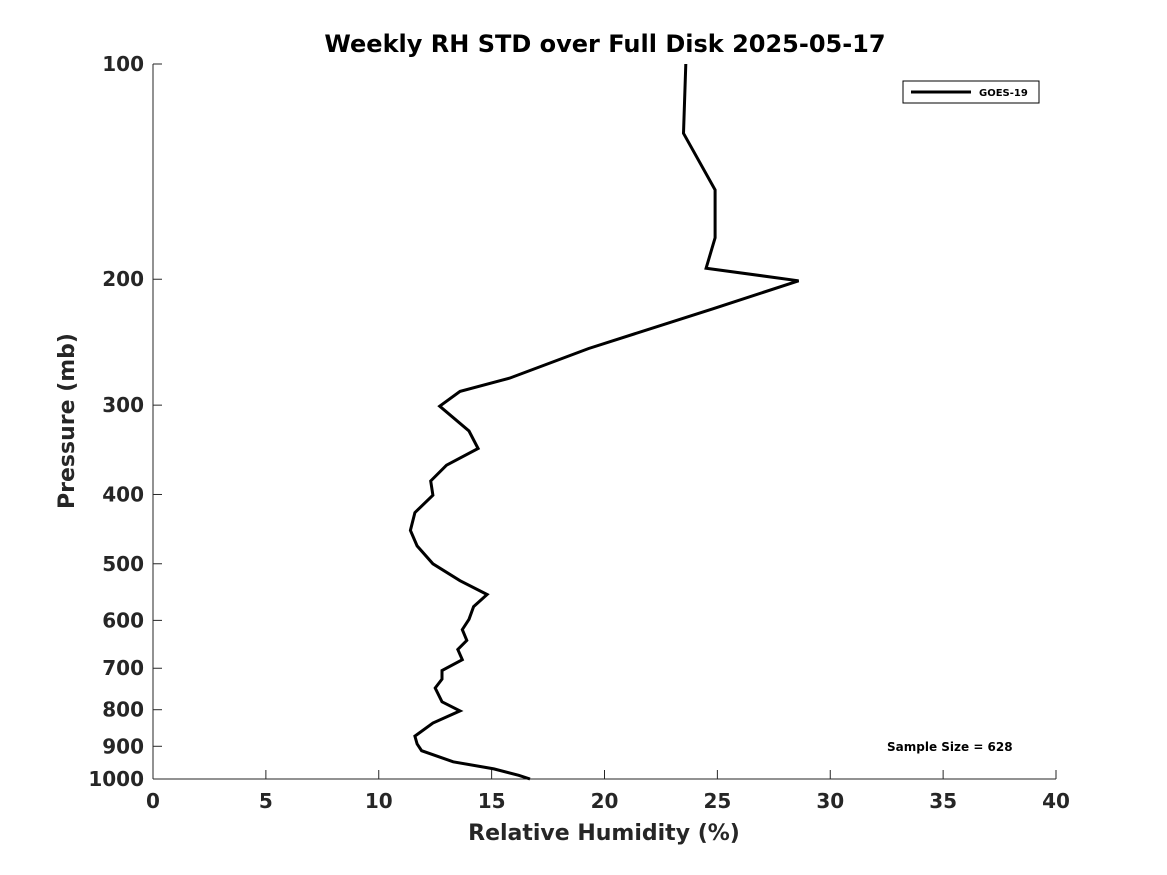 This screenshot has height=875, width=1167. I want to click on x-tick-label-5: 5, so click(266, 801).